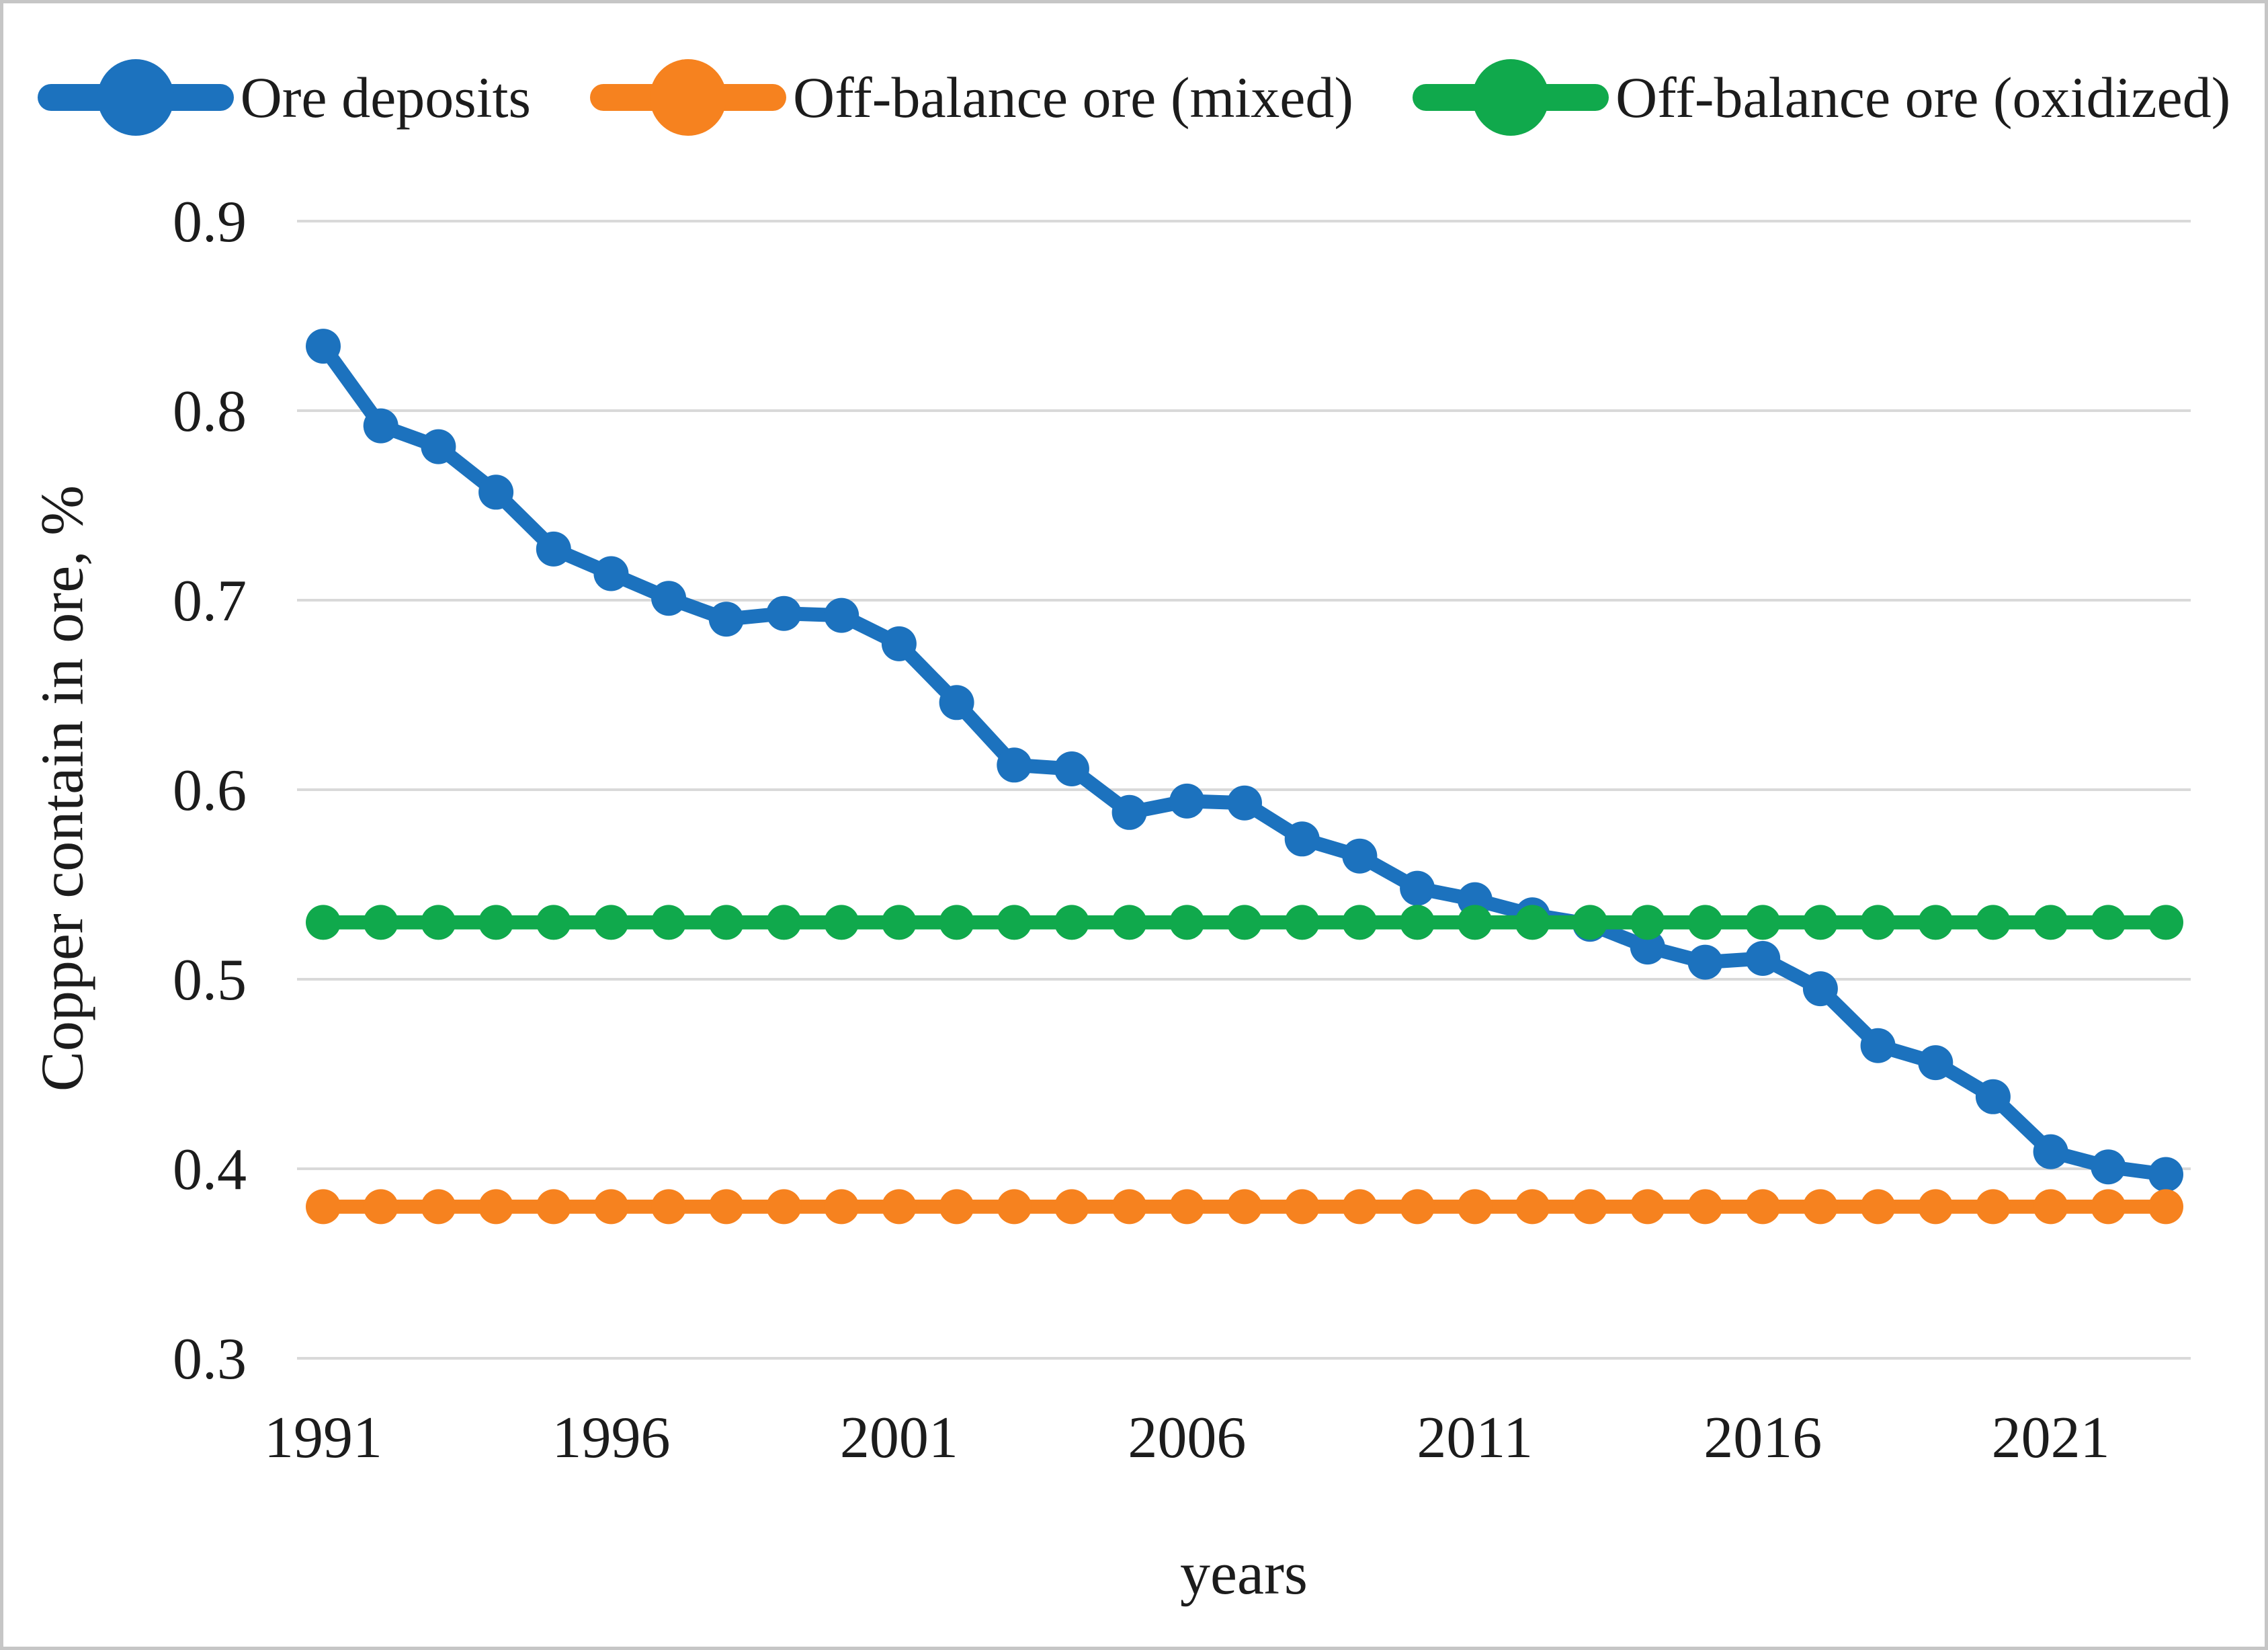 This screenshot has height=1650, width=2268. Describe the element at coordinates (1923, 97) in the screenshot. I see `legend-label: Off-balance ore (oxidized)` at that location.